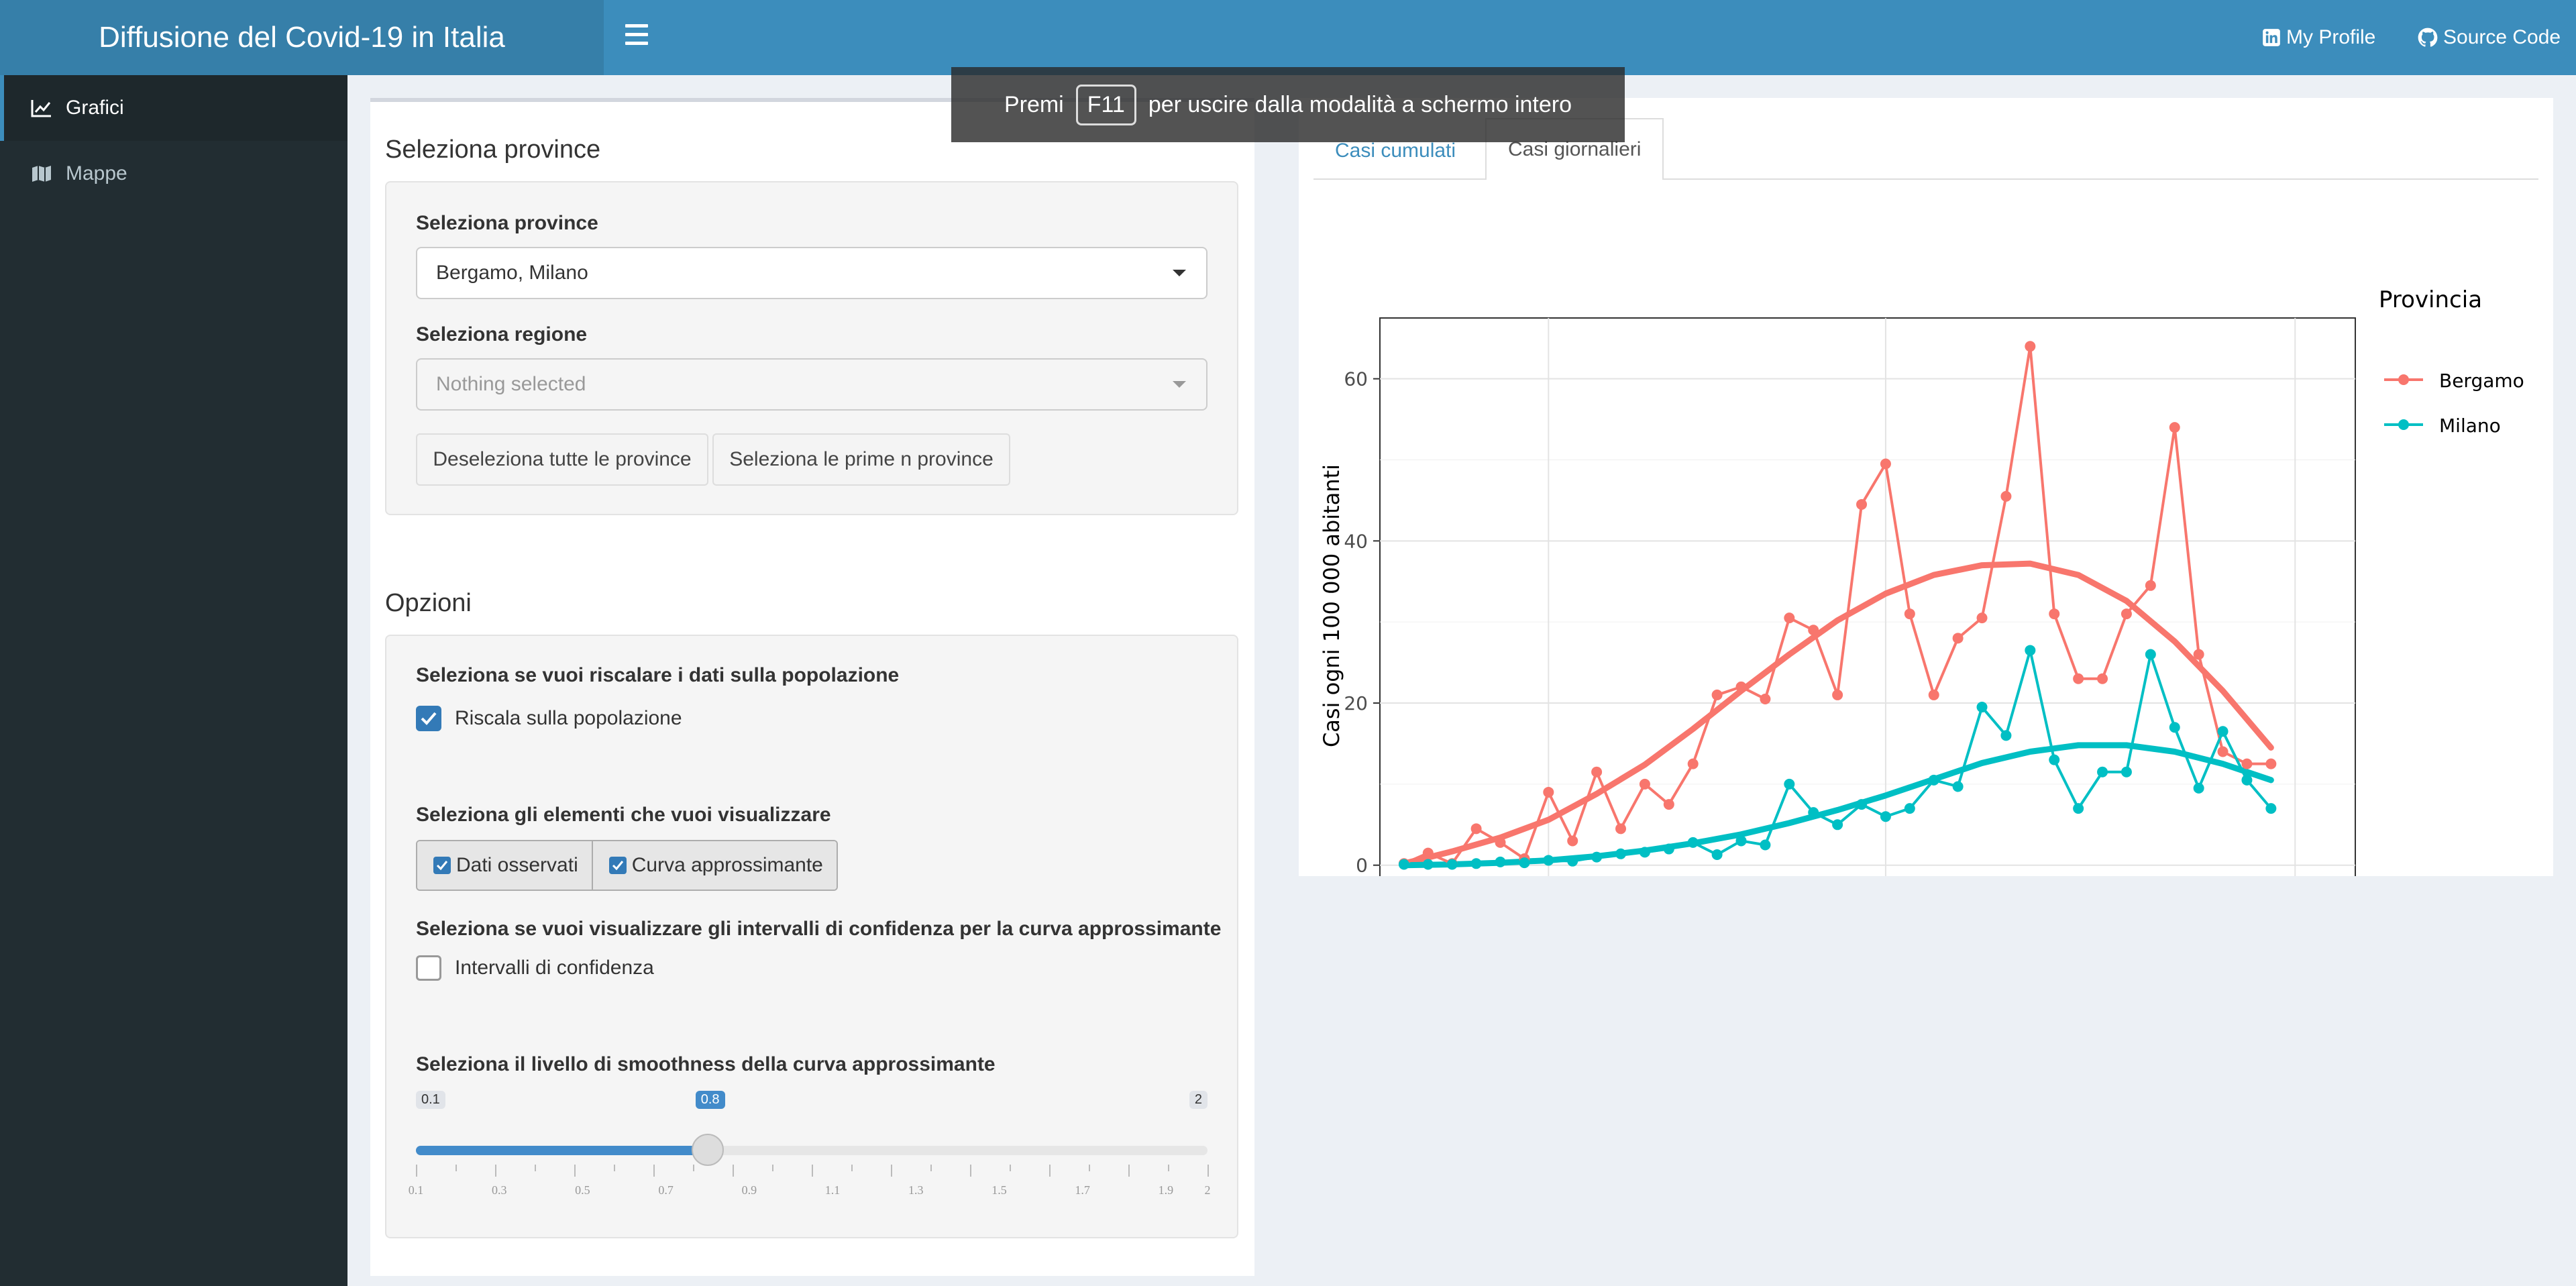  What do you see at coordinates (416, 1190) in the screenshot?
I see `slider-tick-label: 0.1` at bounding box center [416, 1190].